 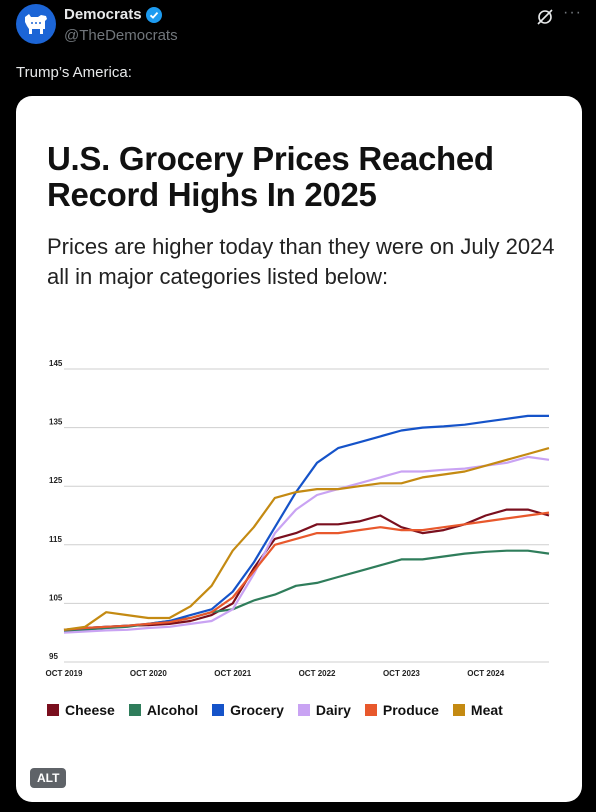 I want to click on tweet-text: Trump’s America:, so click(x=74, y=72).